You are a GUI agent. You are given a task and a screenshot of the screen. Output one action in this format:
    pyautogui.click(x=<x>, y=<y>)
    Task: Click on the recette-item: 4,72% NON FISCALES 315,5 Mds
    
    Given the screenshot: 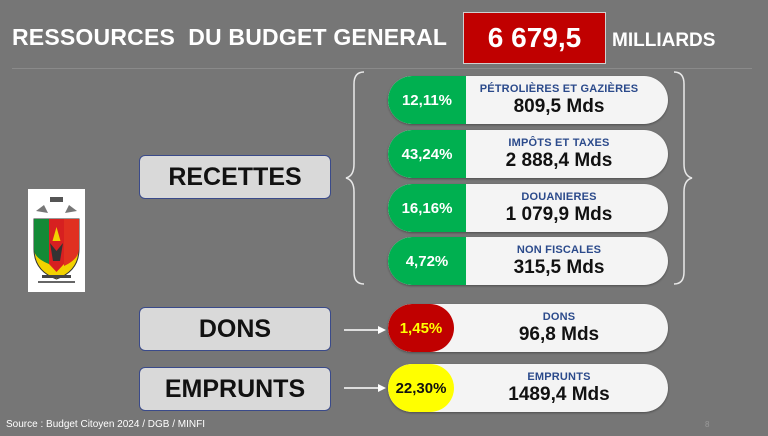 What is the action you would take?
    pyautogui.click(x=528, y=261)
    